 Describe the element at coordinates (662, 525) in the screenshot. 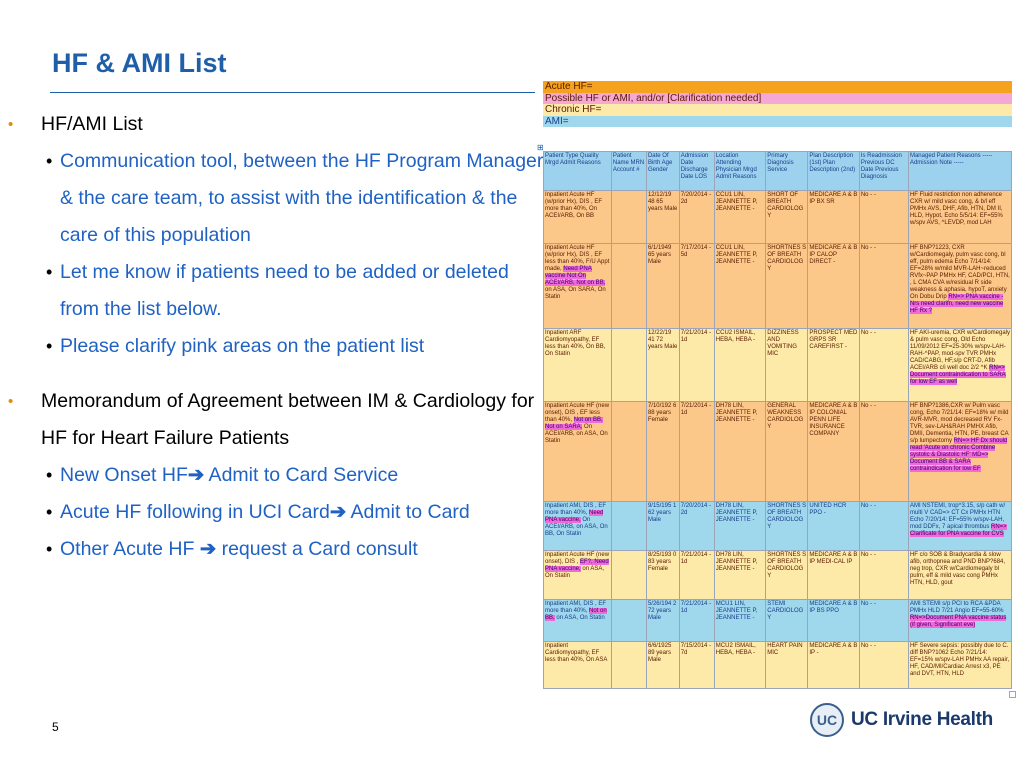

I see `cell-dob: 9/15/195 1 62 years Male` at that location.